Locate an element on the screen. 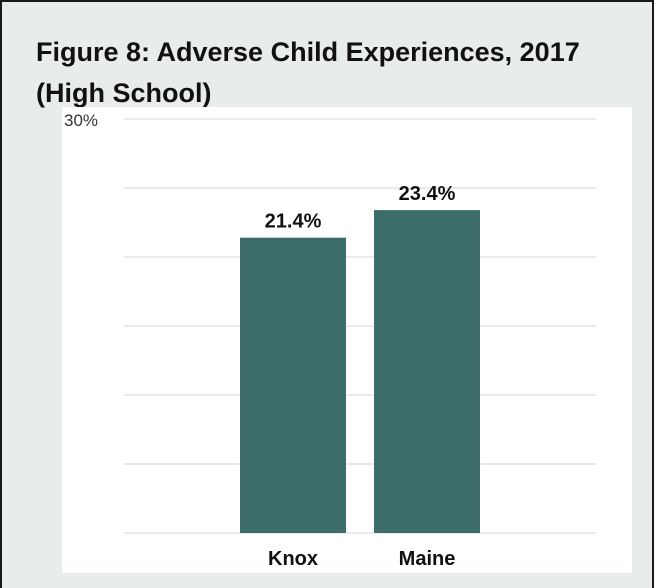  x-tick-label: Maine is located at coordinates (427, 559).